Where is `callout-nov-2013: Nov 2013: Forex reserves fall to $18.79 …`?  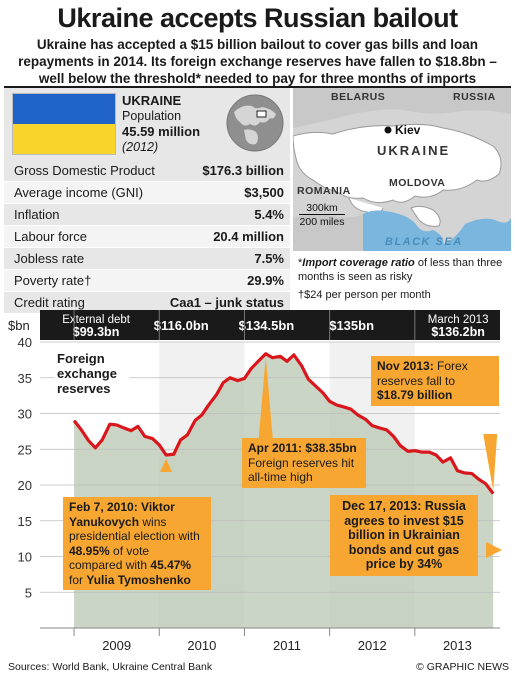 callout-nov-2013: Nov 2013: Forex reserves fall to $18.79 … is located at coordinates (435, 381).